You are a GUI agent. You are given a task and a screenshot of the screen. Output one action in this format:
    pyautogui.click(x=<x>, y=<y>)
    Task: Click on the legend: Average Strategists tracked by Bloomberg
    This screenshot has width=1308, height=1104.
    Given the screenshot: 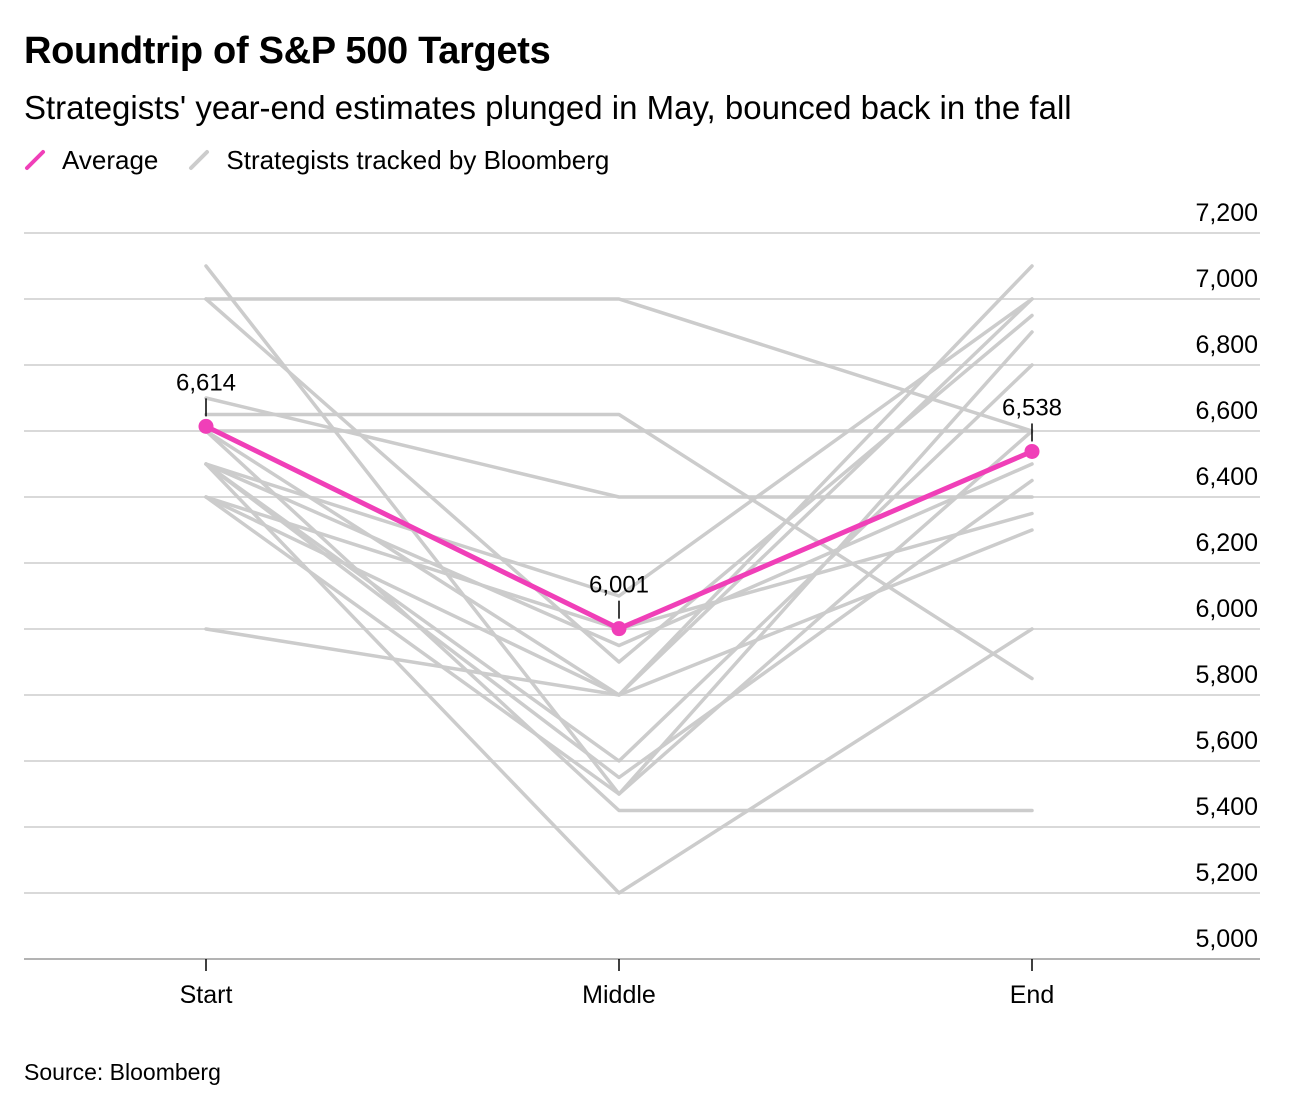 What is the action you would take?
    pyautogui.click(x=331, y=160)
    